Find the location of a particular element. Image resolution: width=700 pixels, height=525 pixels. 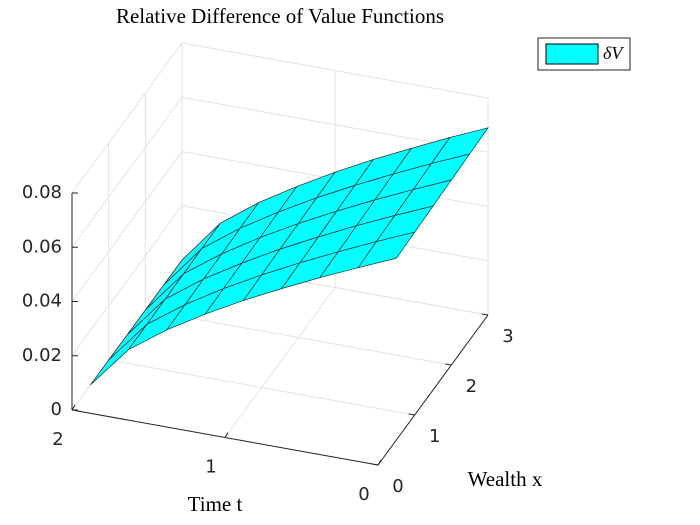

x-tick-label: 3 is located at coordinates (507, 336).